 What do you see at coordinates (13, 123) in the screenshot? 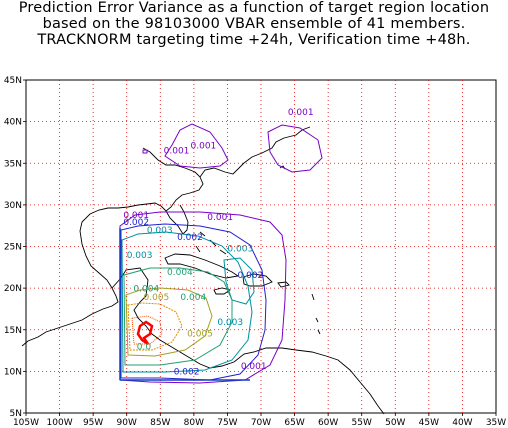
I see `lat-tick-label: 40N` at bounding box center [13, 123].